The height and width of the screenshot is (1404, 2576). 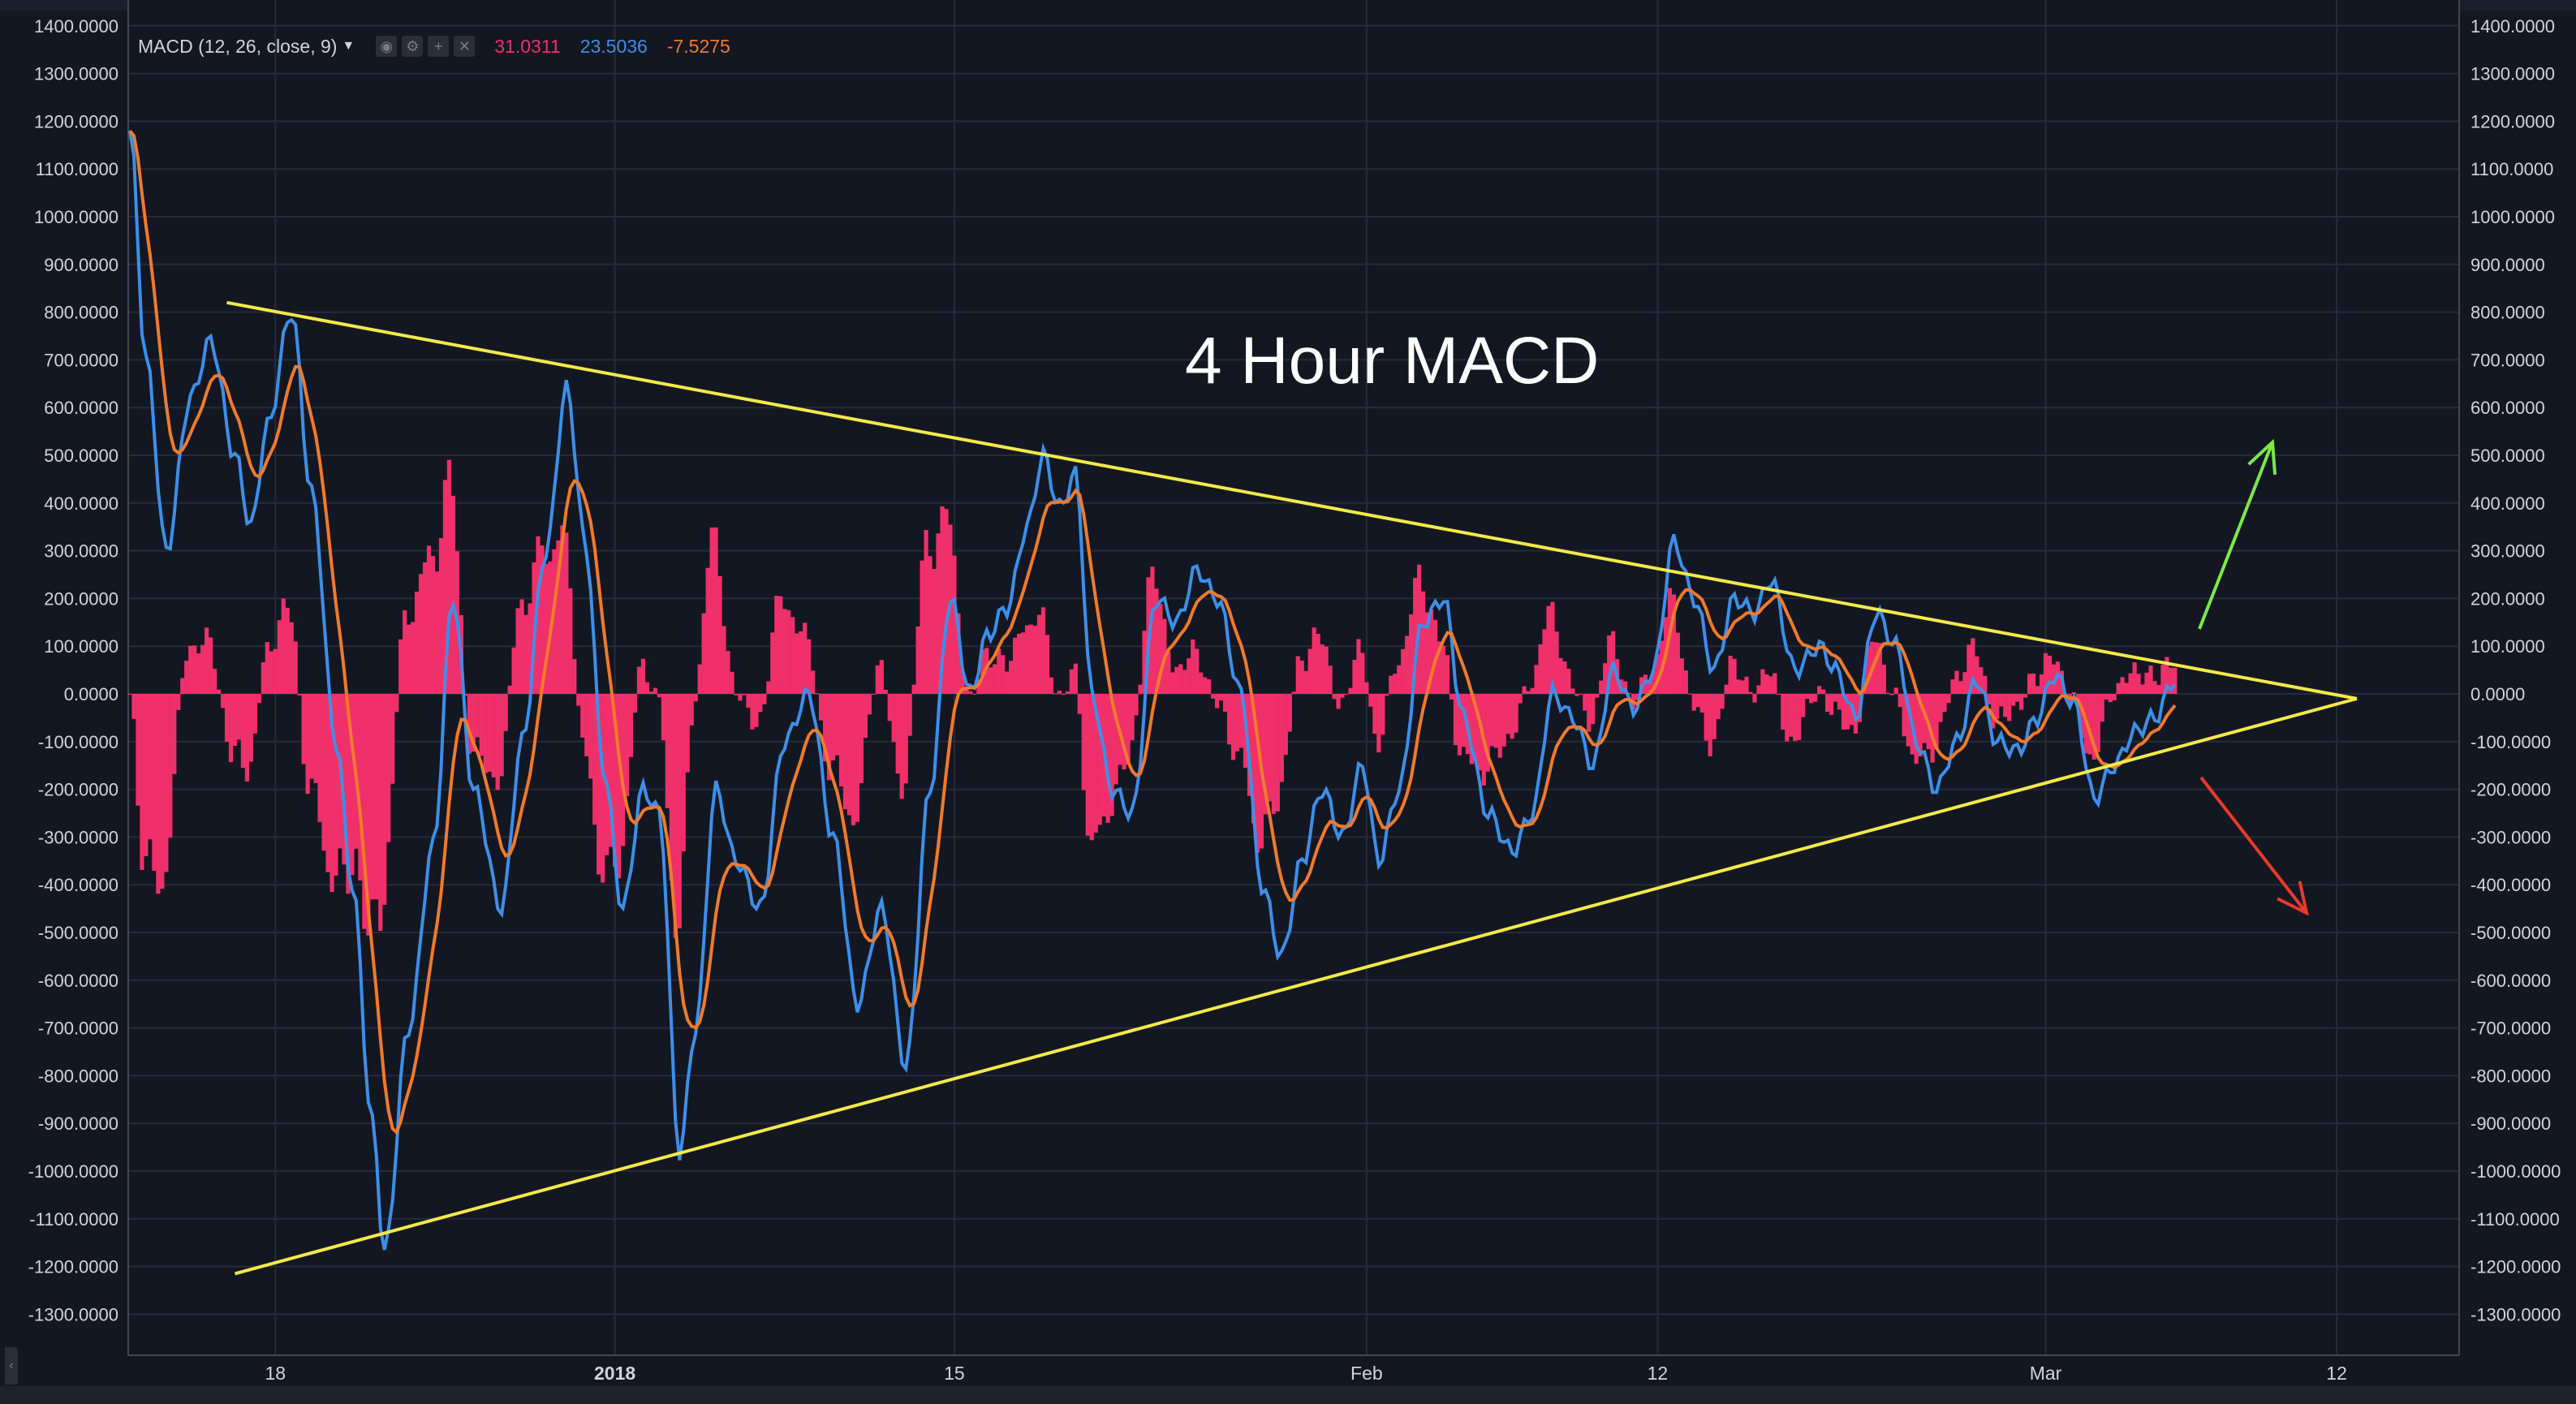 I want to click on down-arrow, so click(x=2254, y=846).